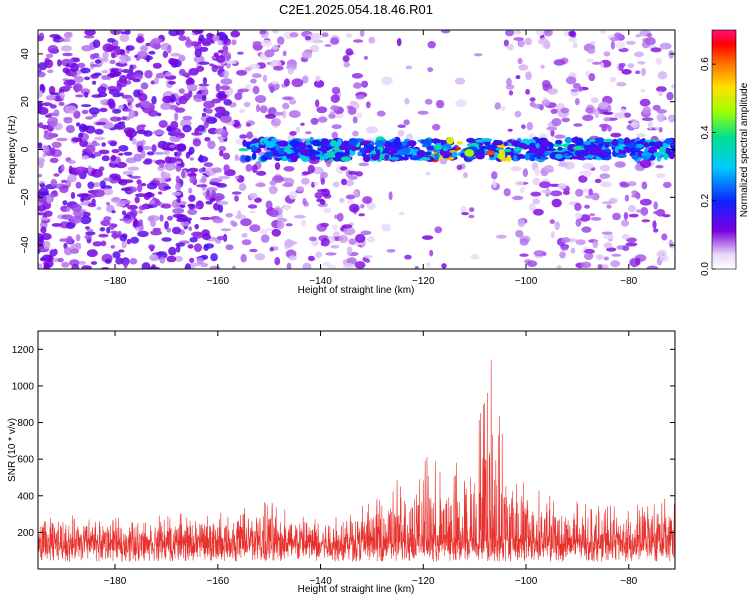 The height and width of the screenshot is (605, 750). Describe the element at coordinates (356, 589) in the screenshot. I see `snr-x-label: Height of straight line (km)` at that location.